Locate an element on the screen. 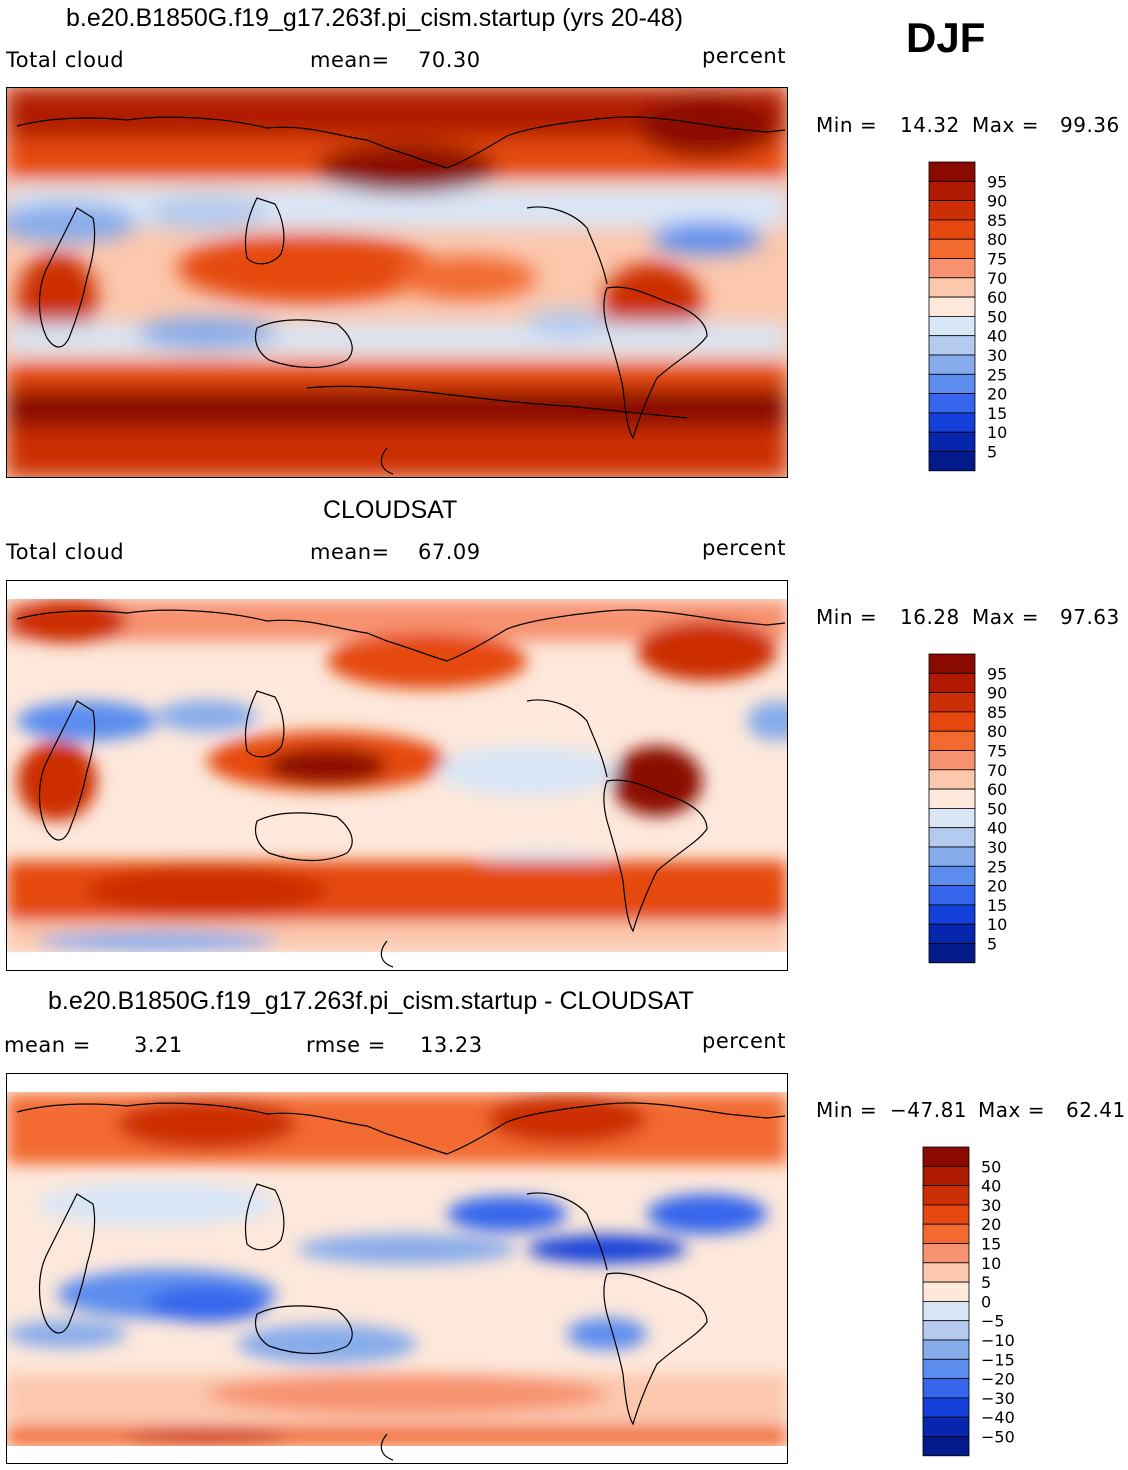 The height and width of the screenshot is (1470, 1128). colorbar-tick-label: −10 is located at coordinates (998, 1340).